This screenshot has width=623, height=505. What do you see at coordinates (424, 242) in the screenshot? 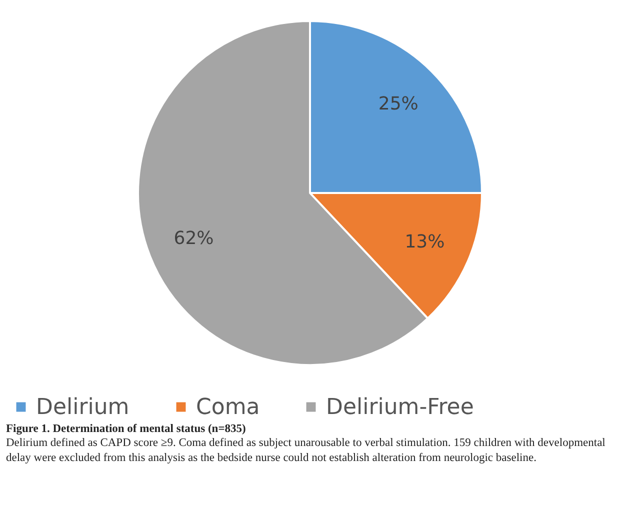
I see `data-label: 13%` at bounding box center [424, 242].